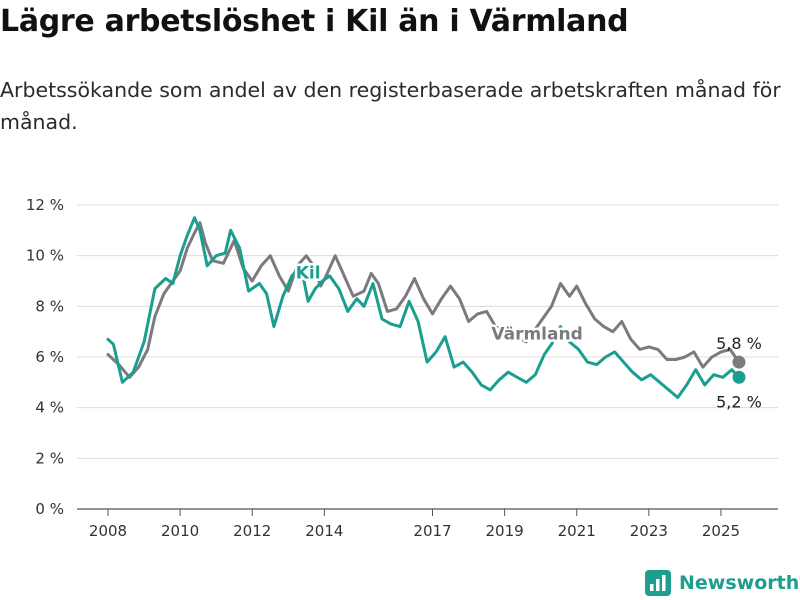 This screenshot has width=800, height=600. I want to click on series-label: Värmland, so click(536, 334).